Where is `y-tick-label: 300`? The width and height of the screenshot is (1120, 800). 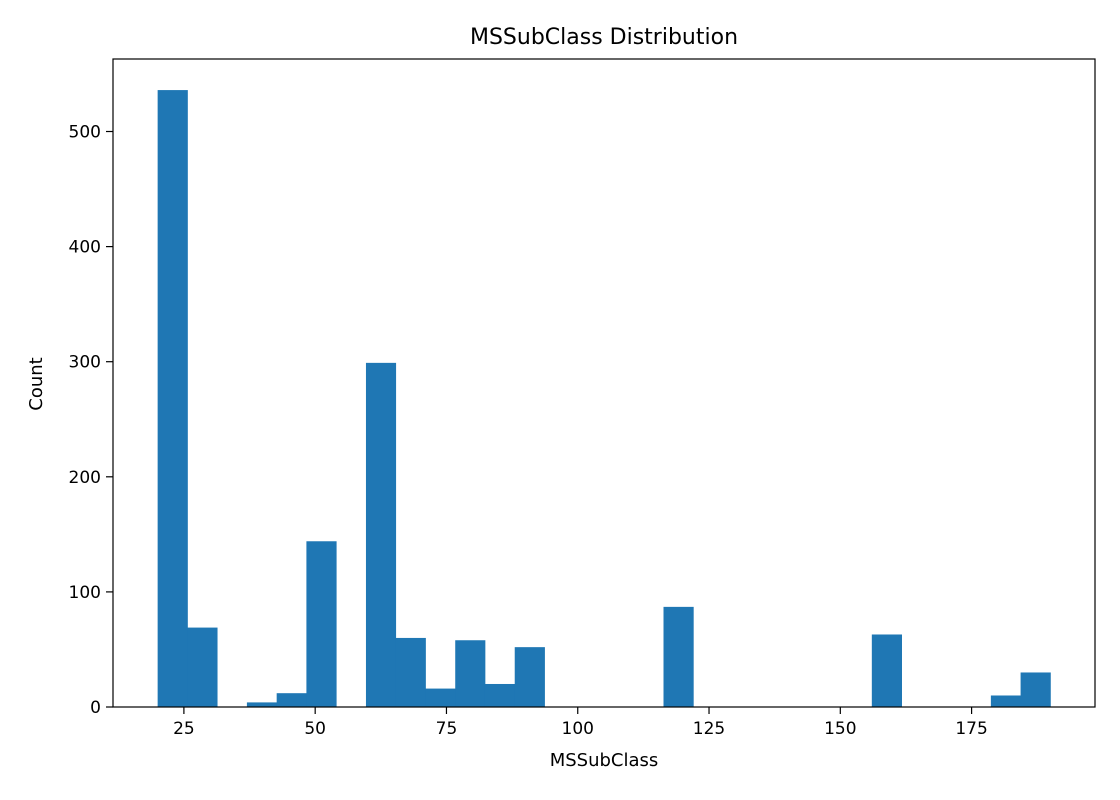
y-tick-label: 300 is located at coordinates (85, 363).